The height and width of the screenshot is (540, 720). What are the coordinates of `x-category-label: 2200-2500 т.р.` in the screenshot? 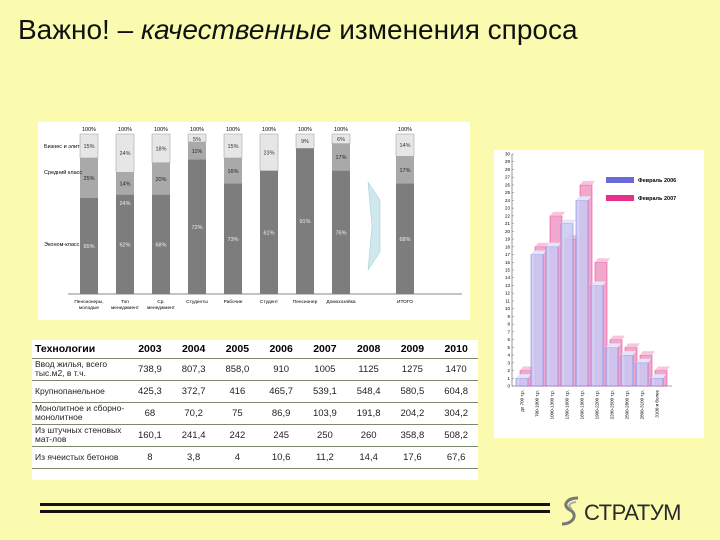 It's located at (612, 404).